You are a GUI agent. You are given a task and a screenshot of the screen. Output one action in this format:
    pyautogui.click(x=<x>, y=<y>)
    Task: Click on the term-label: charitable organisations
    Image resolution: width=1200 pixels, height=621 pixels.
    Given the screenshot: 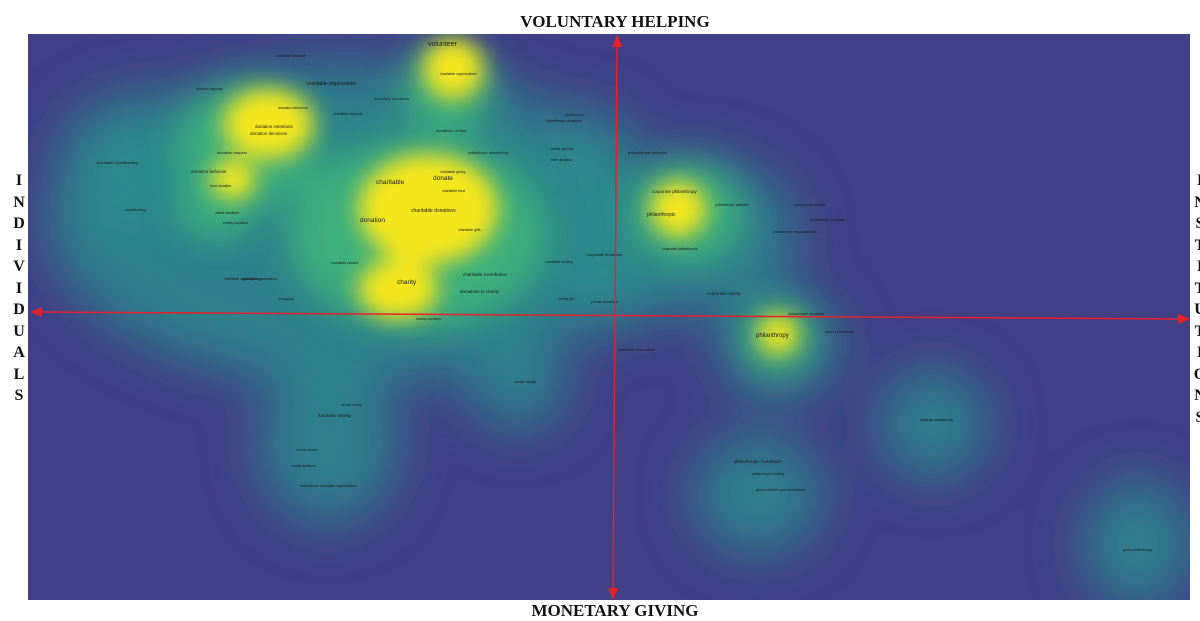 What is the action you would take?
    pyautogui.click(x=242, y=279)
    